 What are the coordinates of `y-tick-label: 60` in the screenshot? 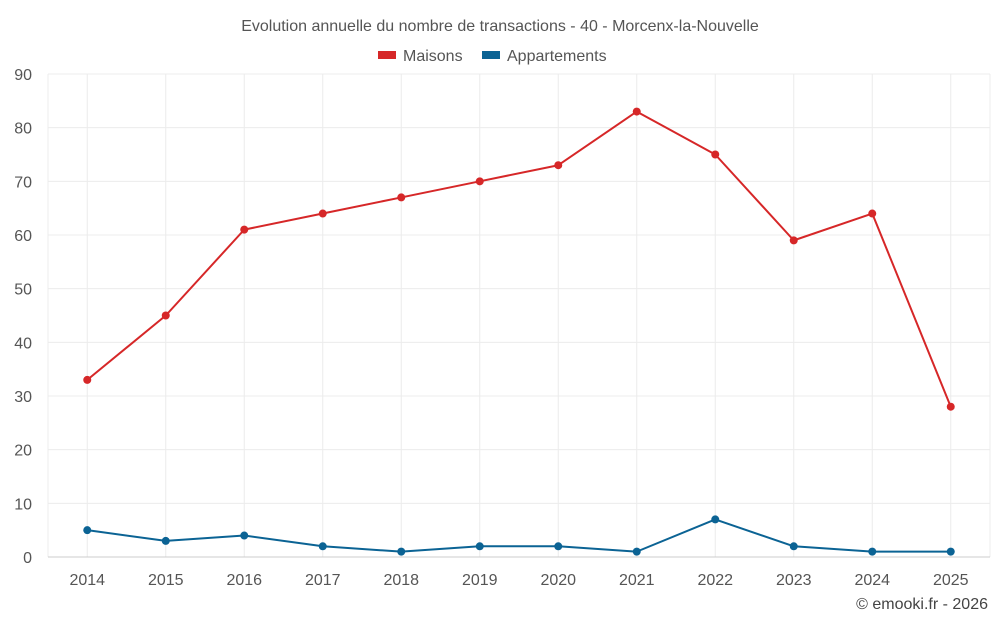 It's located at (23, 236).